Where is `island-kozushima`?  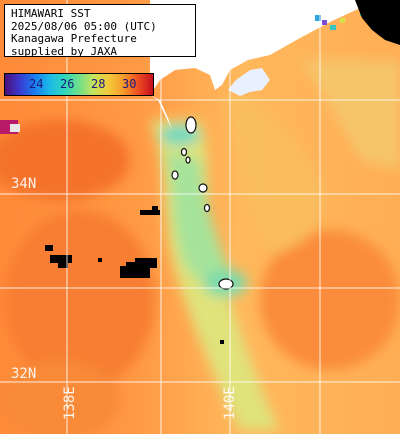
island-kozushima is located at coordinates (188, 160).